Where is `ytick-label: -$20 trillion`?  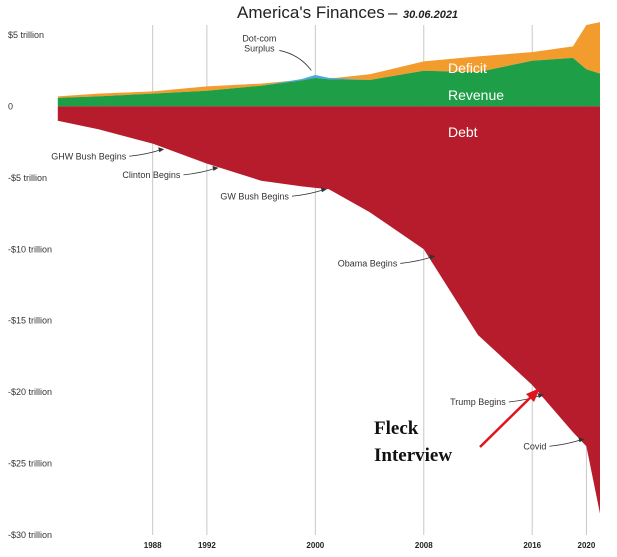
ytick-label: -$20 trillion is located at coordinates (30, 392).